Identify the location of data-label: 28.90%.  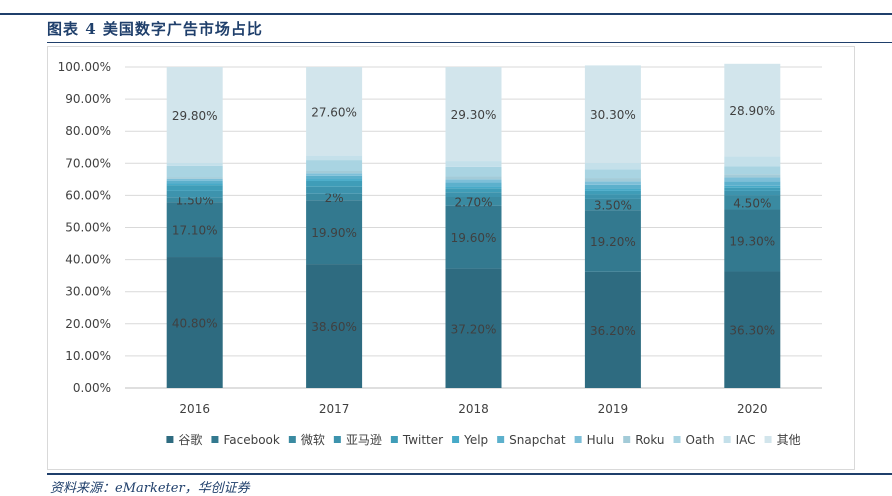
(752, 111).